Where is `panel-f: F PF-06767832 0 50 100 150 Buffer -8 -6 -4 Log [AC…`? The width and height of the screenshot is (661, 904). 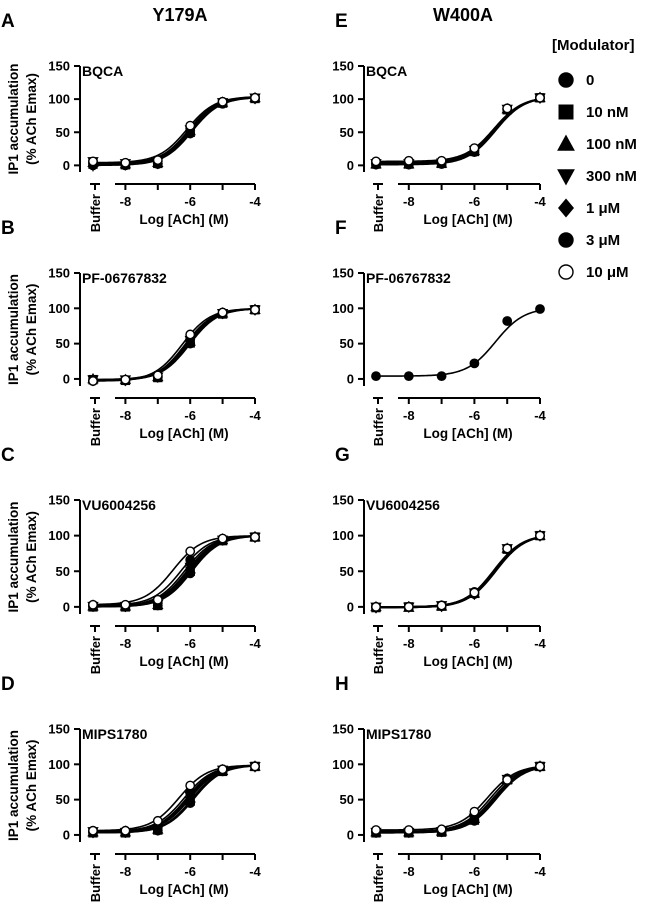 panel-f: F PF-06767832 0 50 100 150 Buffer -8 -6 -4 Log [AC… is located at coordinates (439, 332).